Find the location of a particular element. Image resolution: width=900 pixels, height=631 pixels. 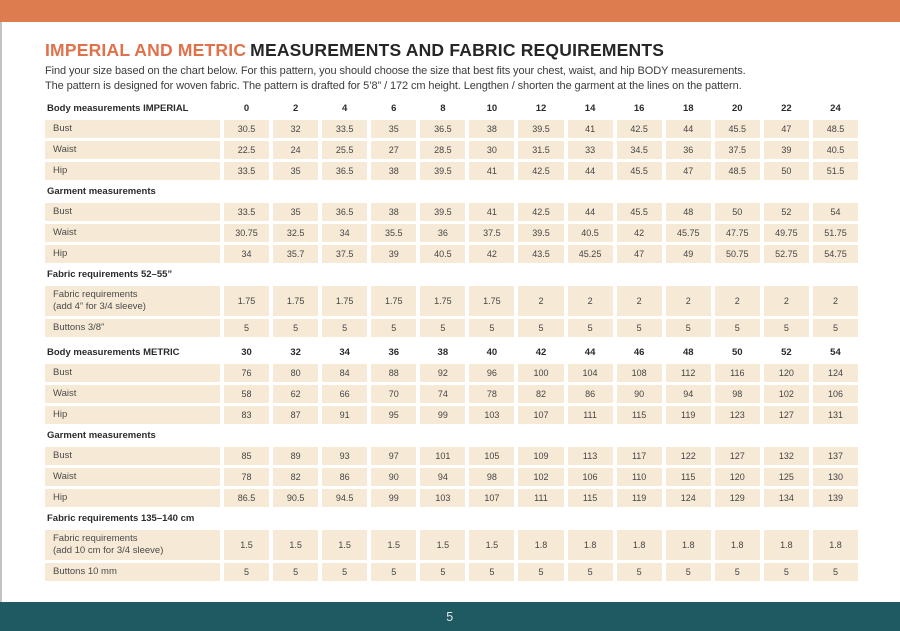

cell-value: 95 is located at coordinates (394, 415).